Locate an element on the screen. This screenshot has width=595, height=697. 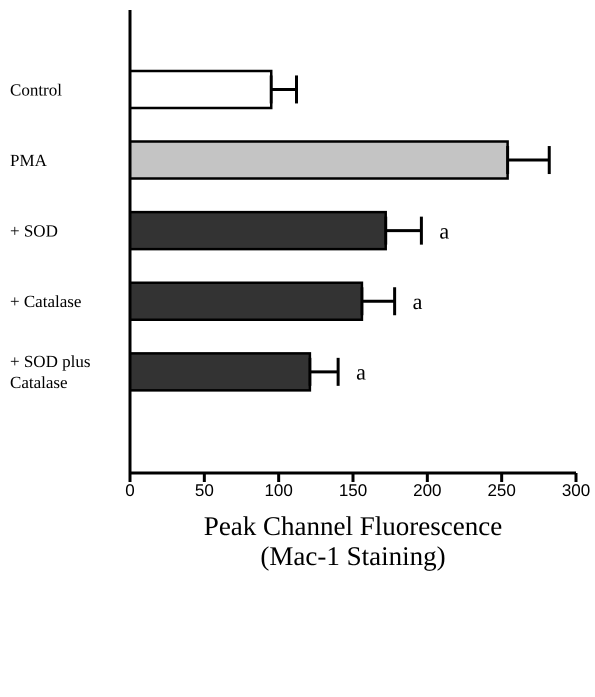
y-tick-label: + SOD is located at coordinates (34, 230).